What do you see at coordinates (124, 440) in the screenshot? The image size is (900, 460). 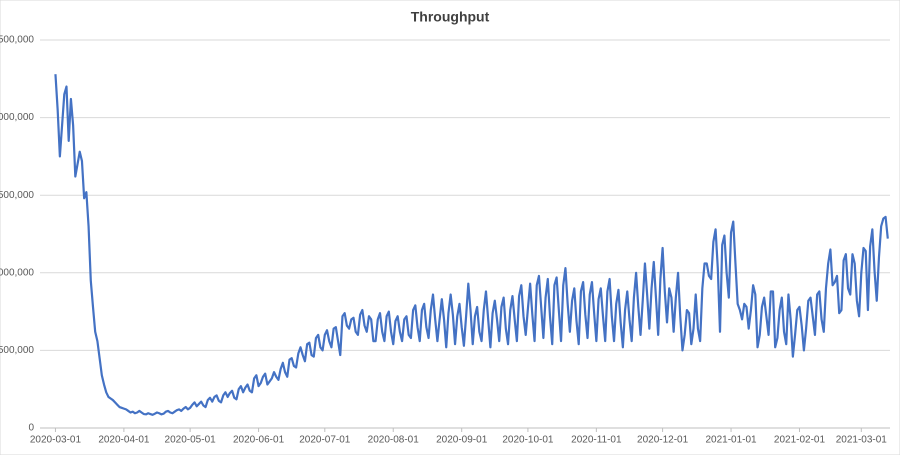 I see `x-tick-label: 2020-04-01` at bounding box center [124, 440].